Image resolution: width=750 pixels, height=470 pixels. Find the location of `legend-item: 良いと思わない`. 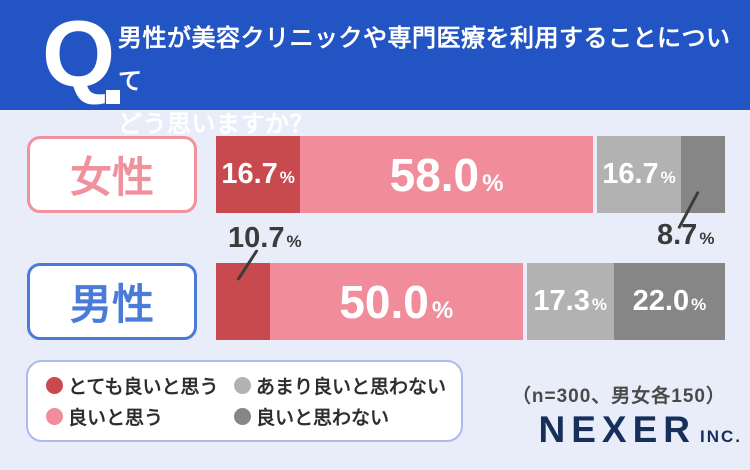

legend-item: 良いと思わない is located at coordinates (347, 416).